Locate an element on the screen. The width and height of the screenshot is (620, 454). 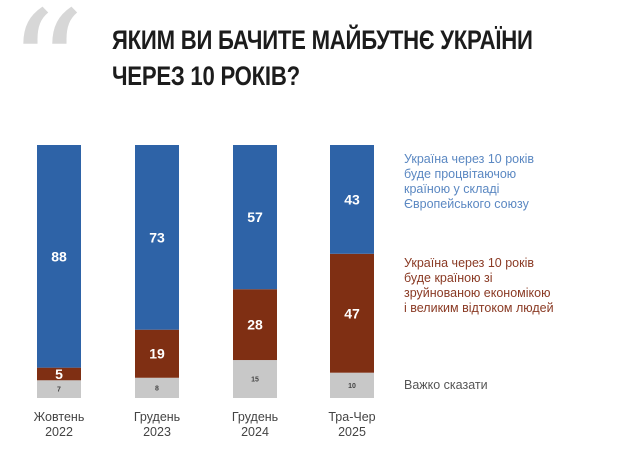
data-label: 19 is located at coordinates (157, 354).